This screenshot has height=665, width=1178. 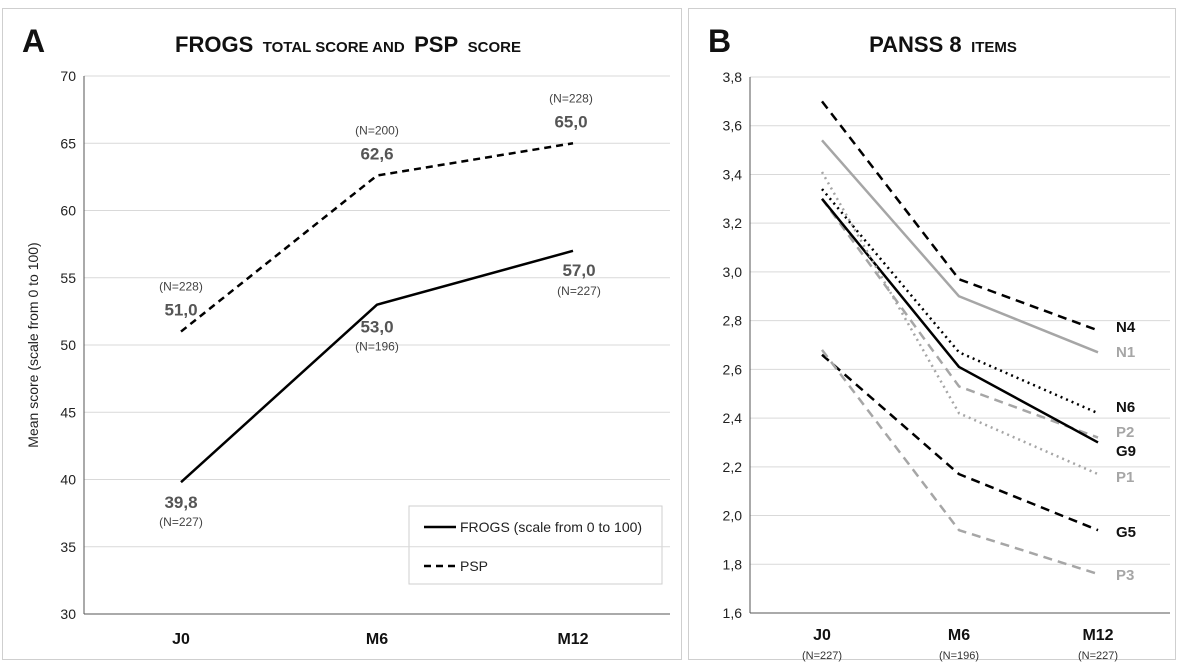 I want to click on panel-b-title: PANSS 8 ITEMS, so click(x=943, y=44).